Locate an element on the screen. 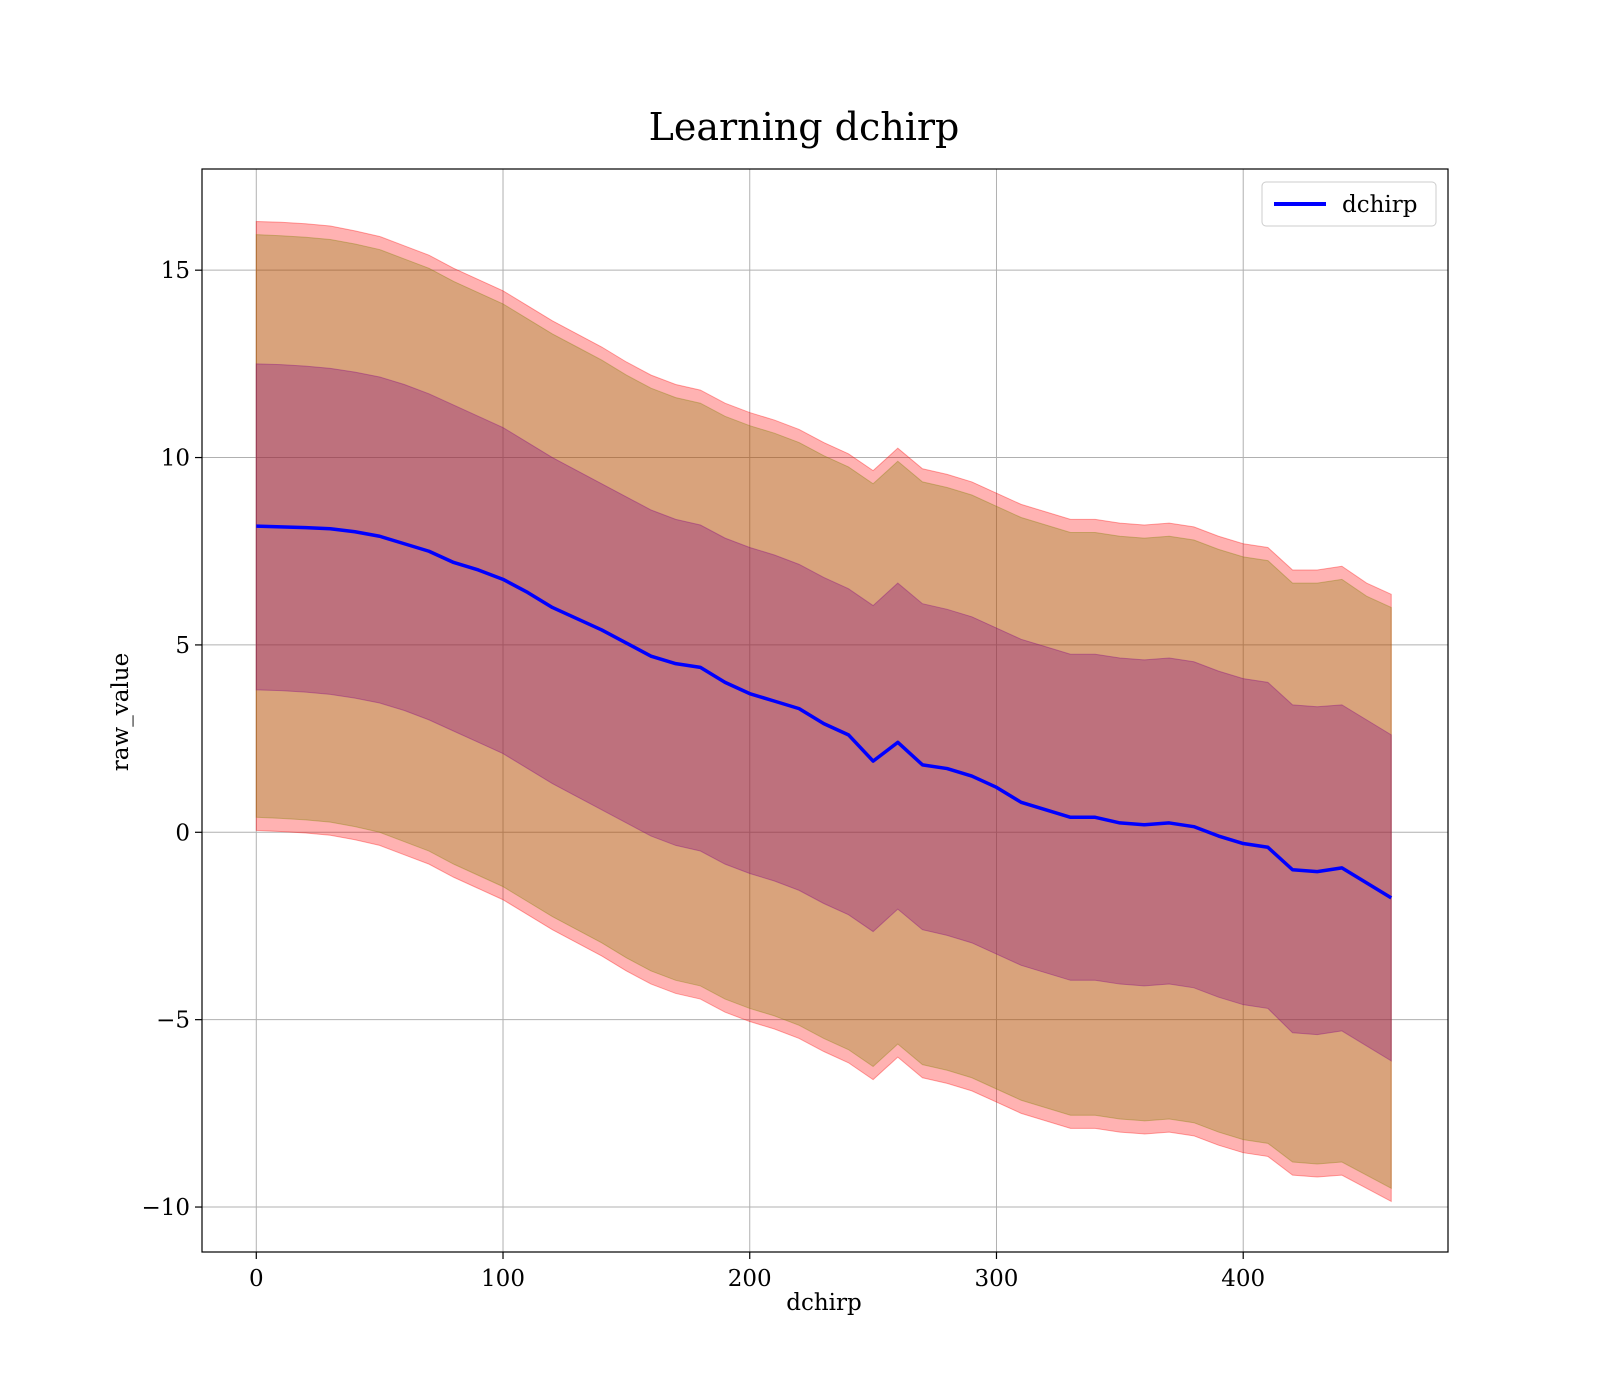  legend-label: dchirp is located at coordinates (1380, 205).